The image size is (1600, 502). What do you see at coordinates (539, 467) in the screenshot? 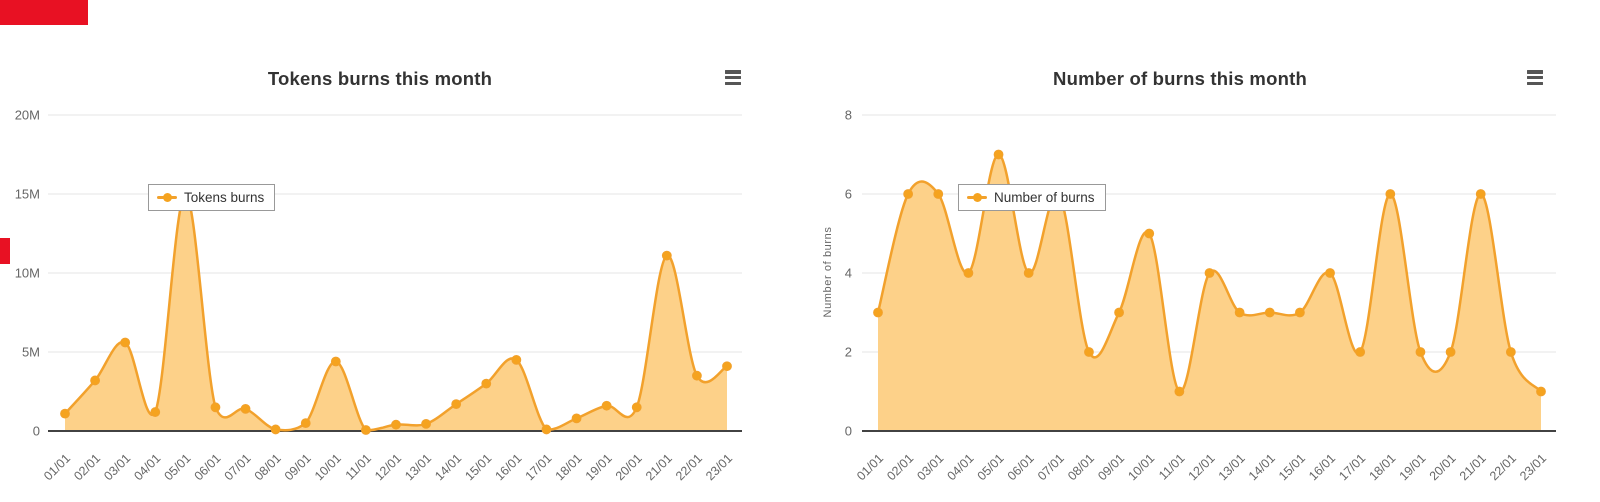
I see `x-axis-tick-label: 17/01` at bounding box center [539, 467].